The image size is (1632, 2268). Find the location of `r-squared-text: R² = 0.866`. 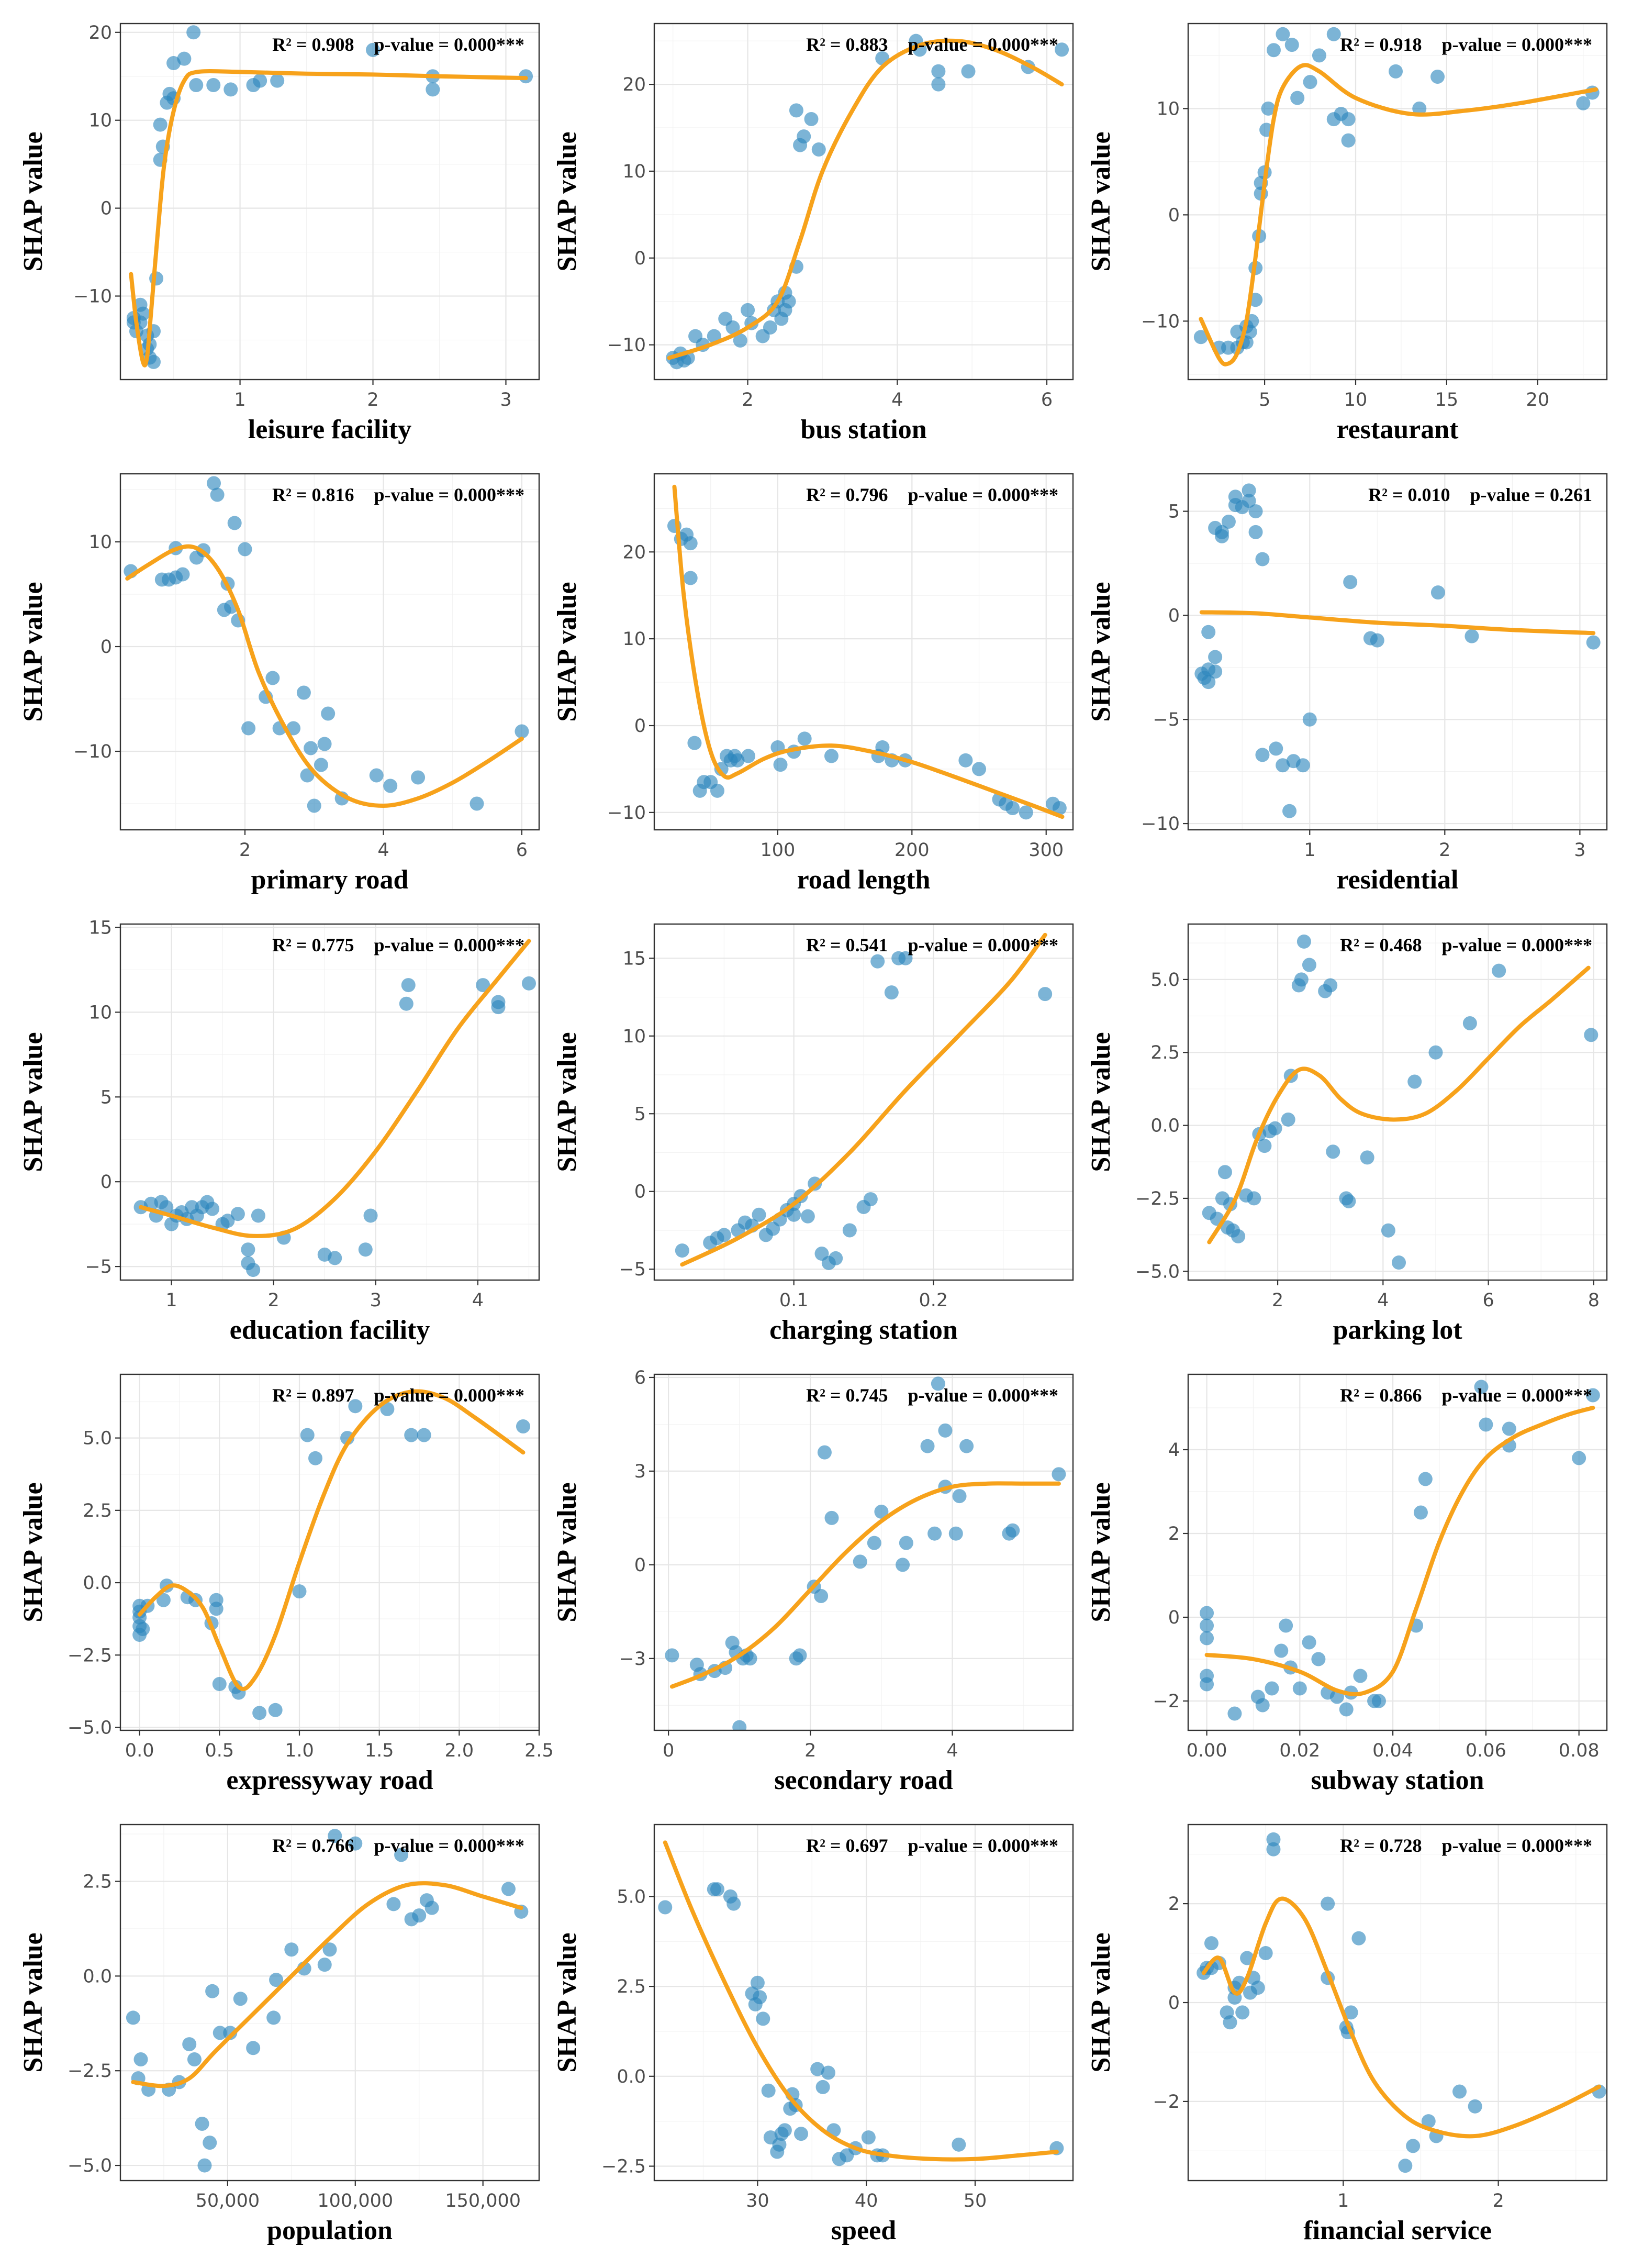

r-squared-text: R² = 0.866 is located at coordinates (1381, 1395).